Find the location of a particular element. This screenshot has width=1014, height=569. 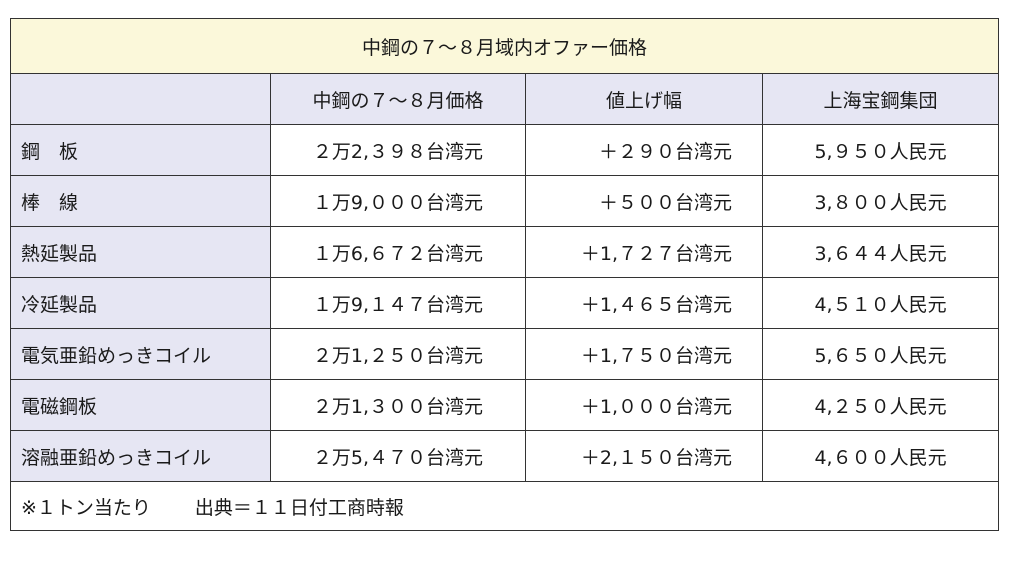

header-baosteel: 上海宝鋼集団 is located at coordinates (880, 99).